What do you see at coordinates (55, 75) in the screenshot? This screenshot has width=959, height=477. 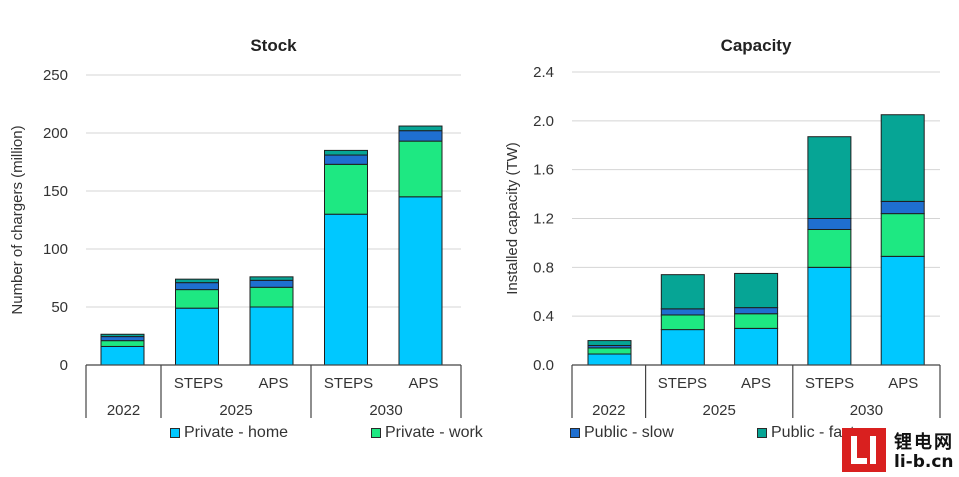 I see `chart1-ytick-label: 250` at bounding box center [55, 75].